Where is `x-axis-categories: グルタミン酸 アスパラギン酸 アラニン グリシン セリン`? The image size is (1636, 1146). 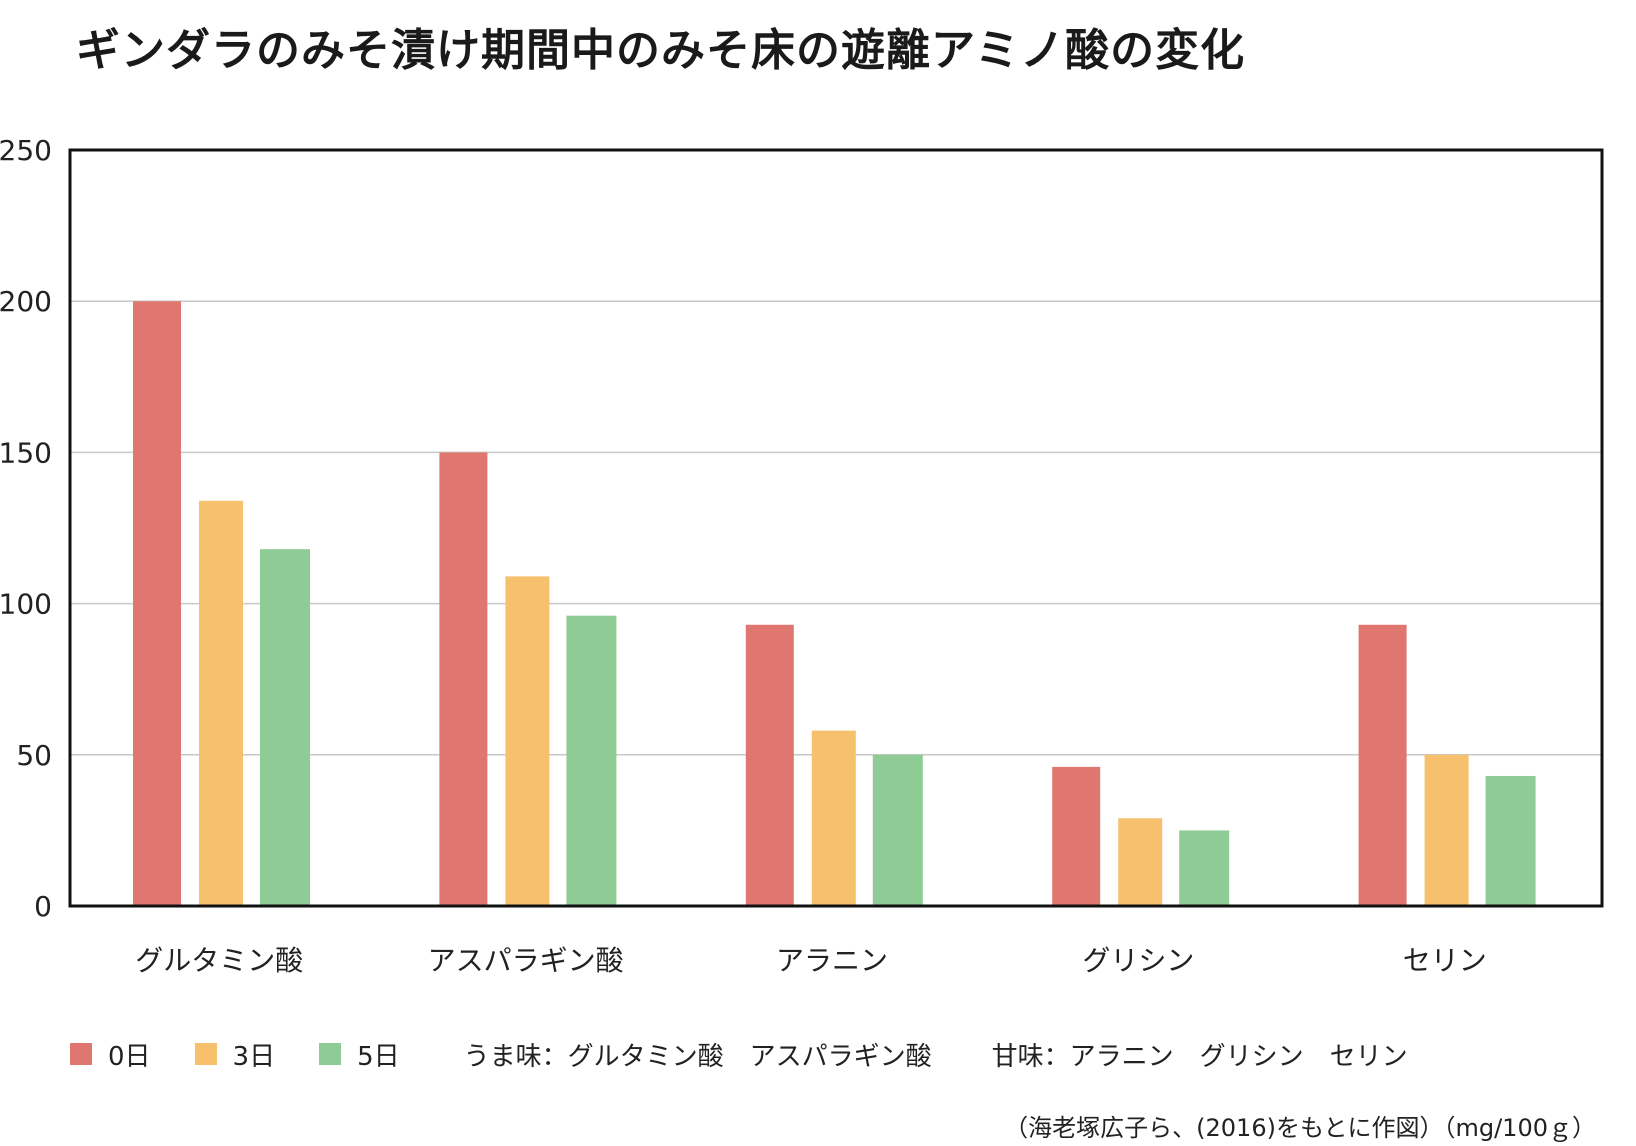 x-axis-categories: グルタミン酸 アスパラギン酸 アラニン グリシン セリン is located at coordinates (811, 960).